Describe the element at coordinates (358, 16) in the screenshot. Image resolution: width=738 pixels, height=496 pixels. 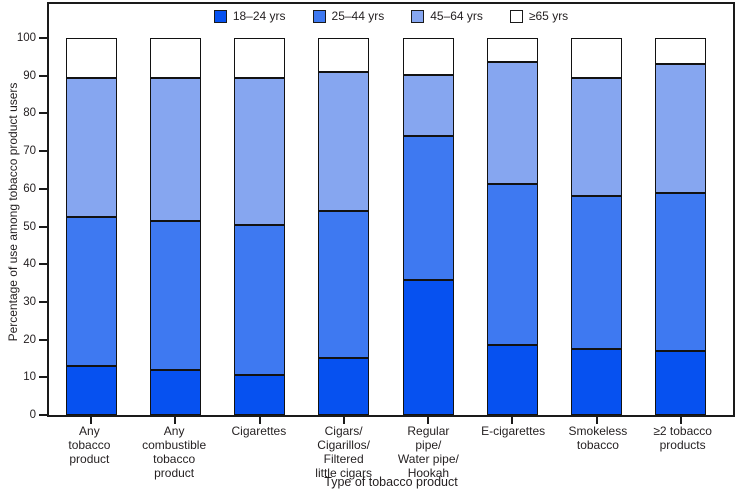
I see `legend-label: 25–44 yrs` at that location.